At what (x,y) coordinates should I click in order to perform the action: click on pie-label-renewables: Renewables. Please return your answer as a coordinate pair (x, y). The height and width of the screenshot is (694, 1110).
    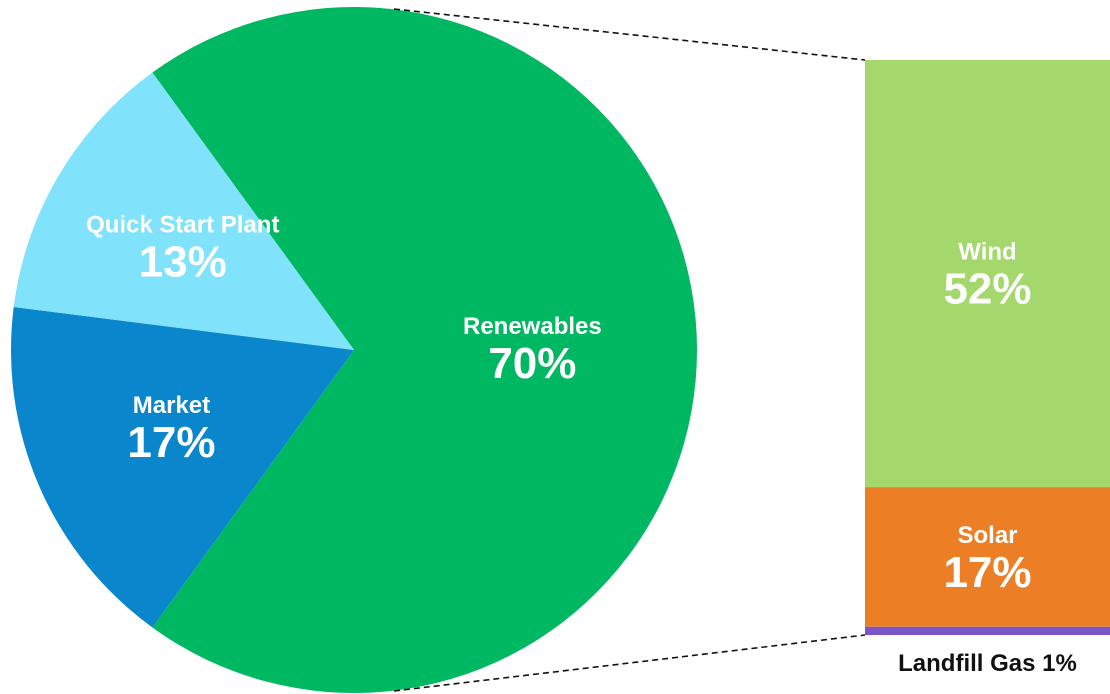
    Looking at the image, I should click on (532, 326).